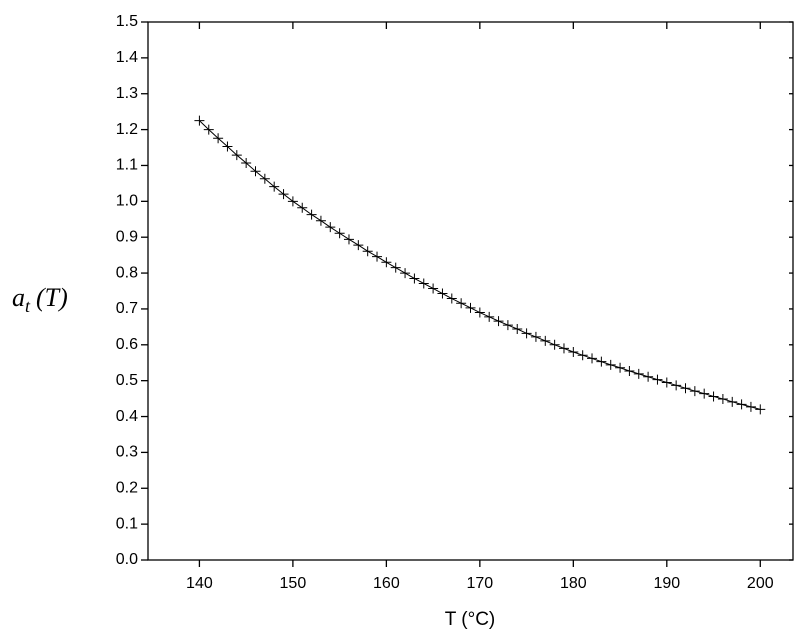 Image resolution: width=795 pixels, height=635 pixels. Describe the element at coordinates (127, 559) in the screenshot. I see `y-tick-label: 0.0` at that location.